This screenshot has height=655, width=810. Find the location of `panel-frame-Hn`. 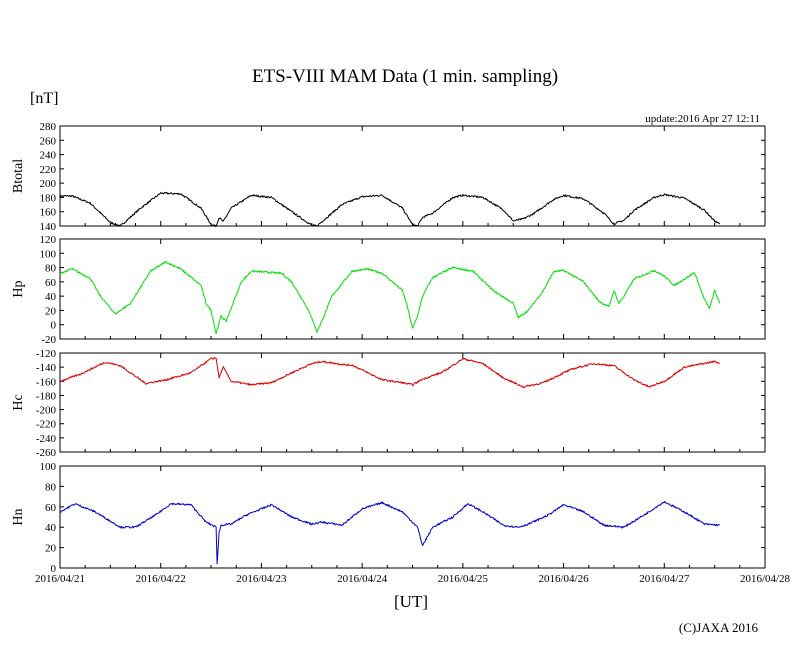

panel-frame-Hn is located at coordinates (412, 517).